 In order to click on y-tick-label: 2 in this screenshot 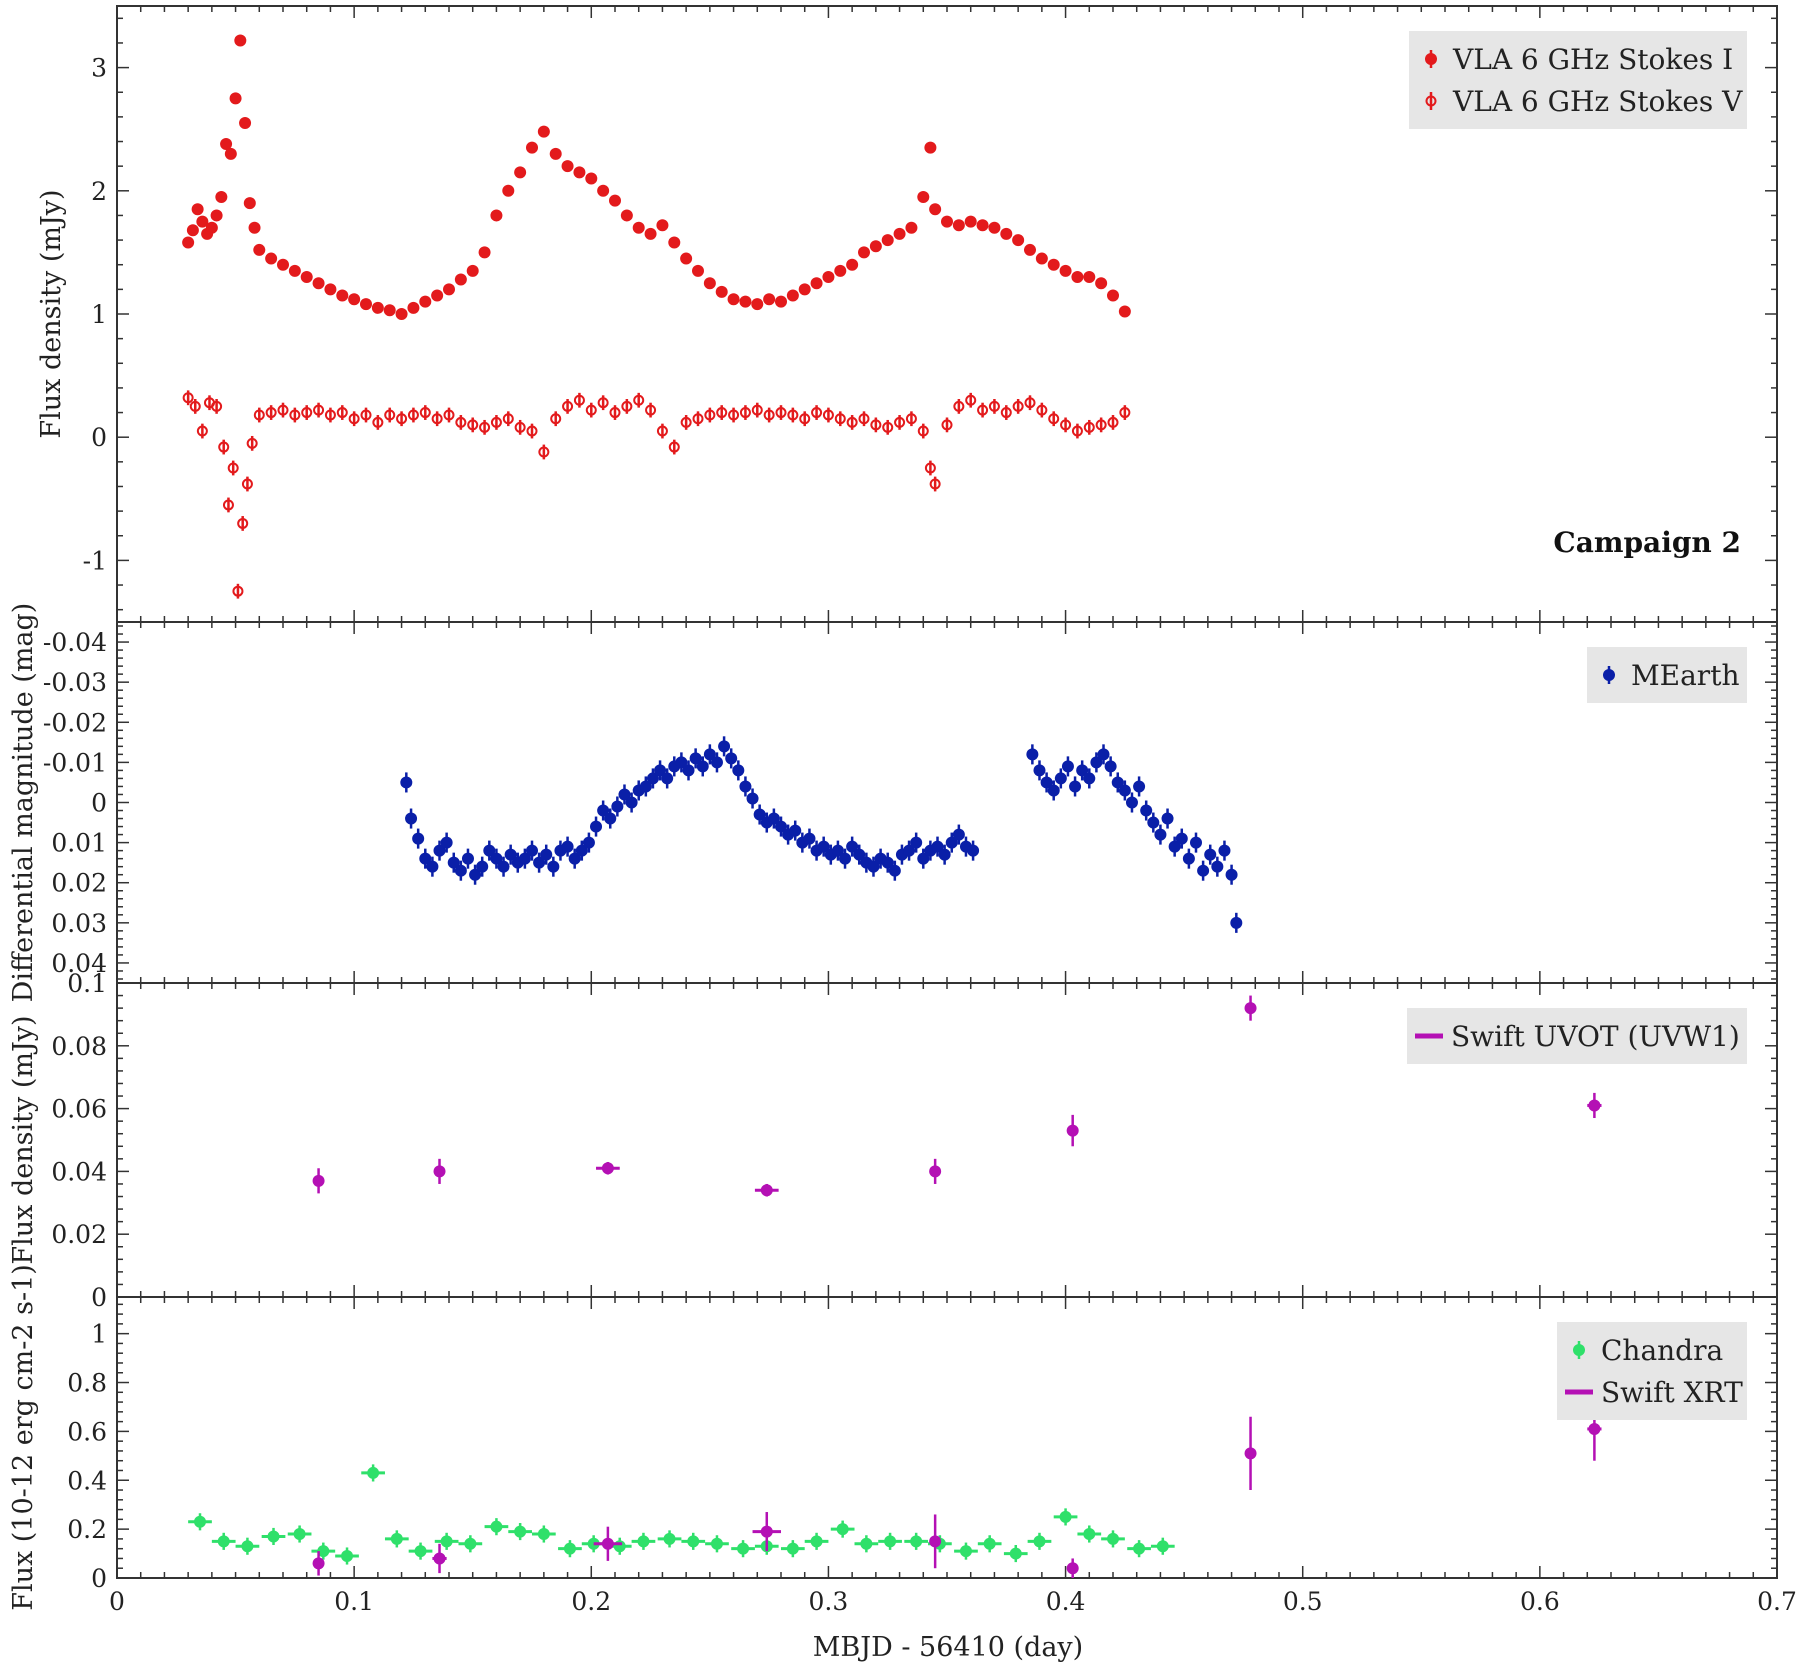, I will do `click(99, 191)`.